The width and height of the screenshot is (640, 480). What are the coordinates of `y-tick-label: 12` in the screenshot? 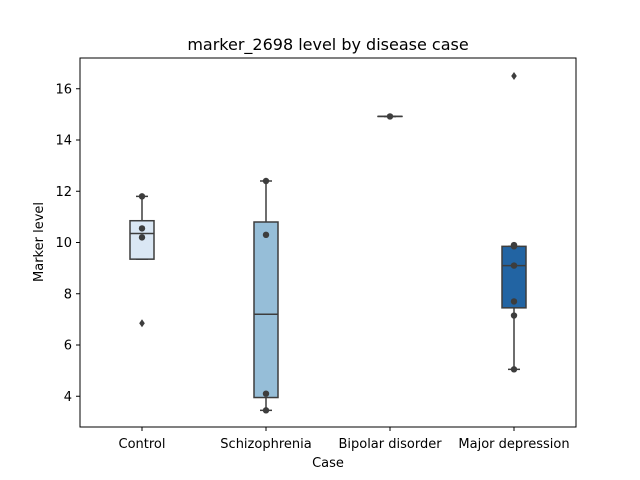 It's located at (63, 192).